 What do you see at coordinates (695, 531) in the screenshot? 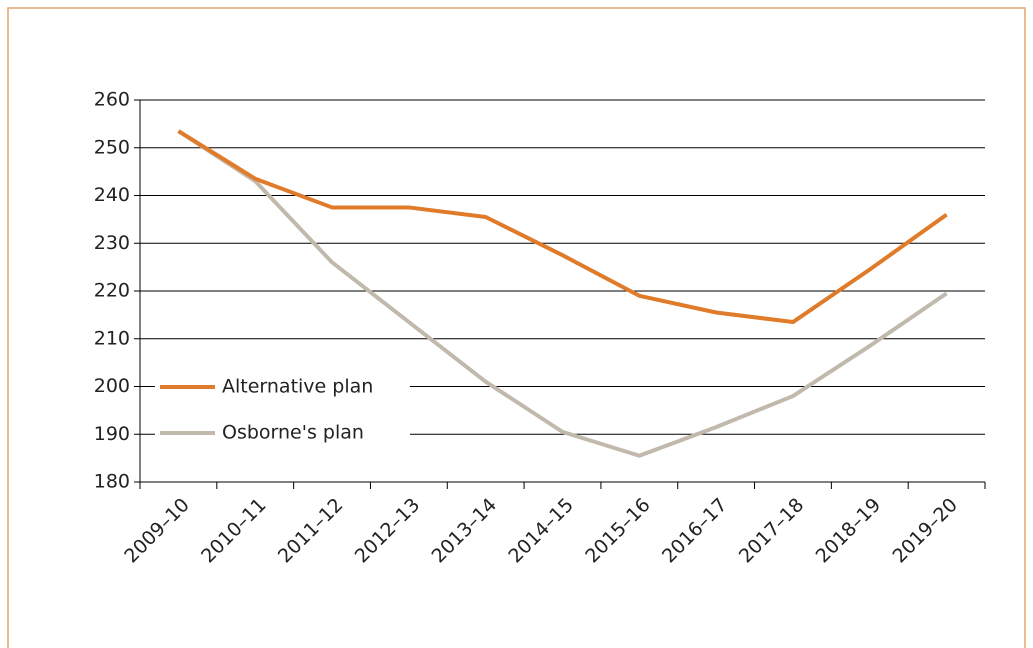
I see `x-tick-label: 2016–17` at bounding box center [695, 531].